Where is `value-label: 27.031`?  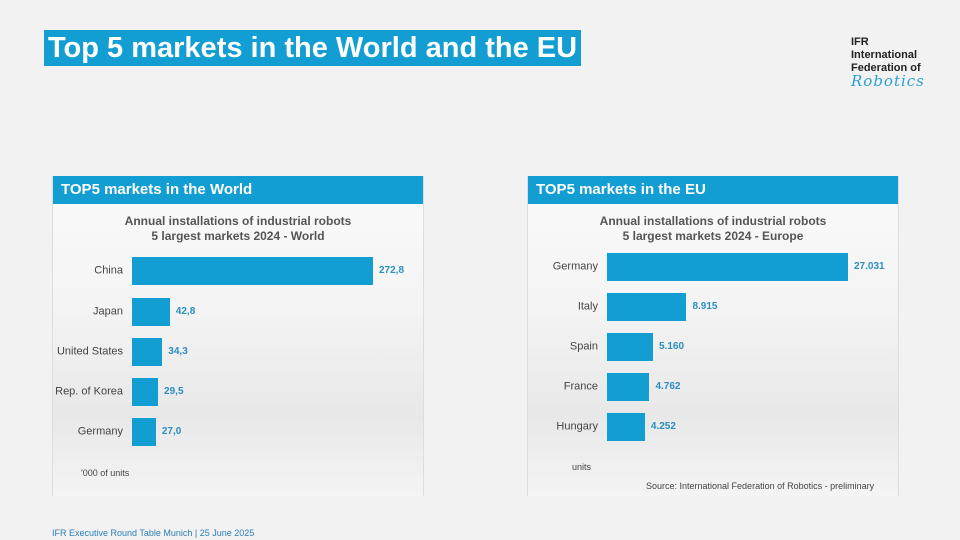
value-label: 27.031 is located at coordinates (869, 266).